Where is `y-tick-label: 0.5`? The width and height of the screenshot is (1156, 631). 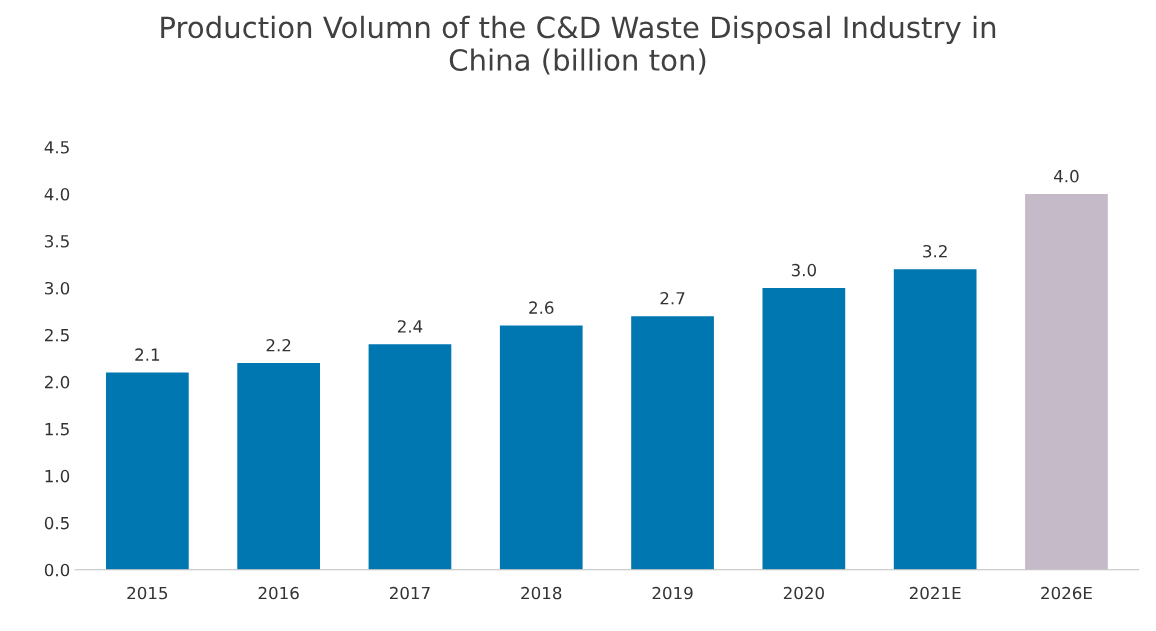
y-tick-label: 0.5 is located at coordinates (56, 523).